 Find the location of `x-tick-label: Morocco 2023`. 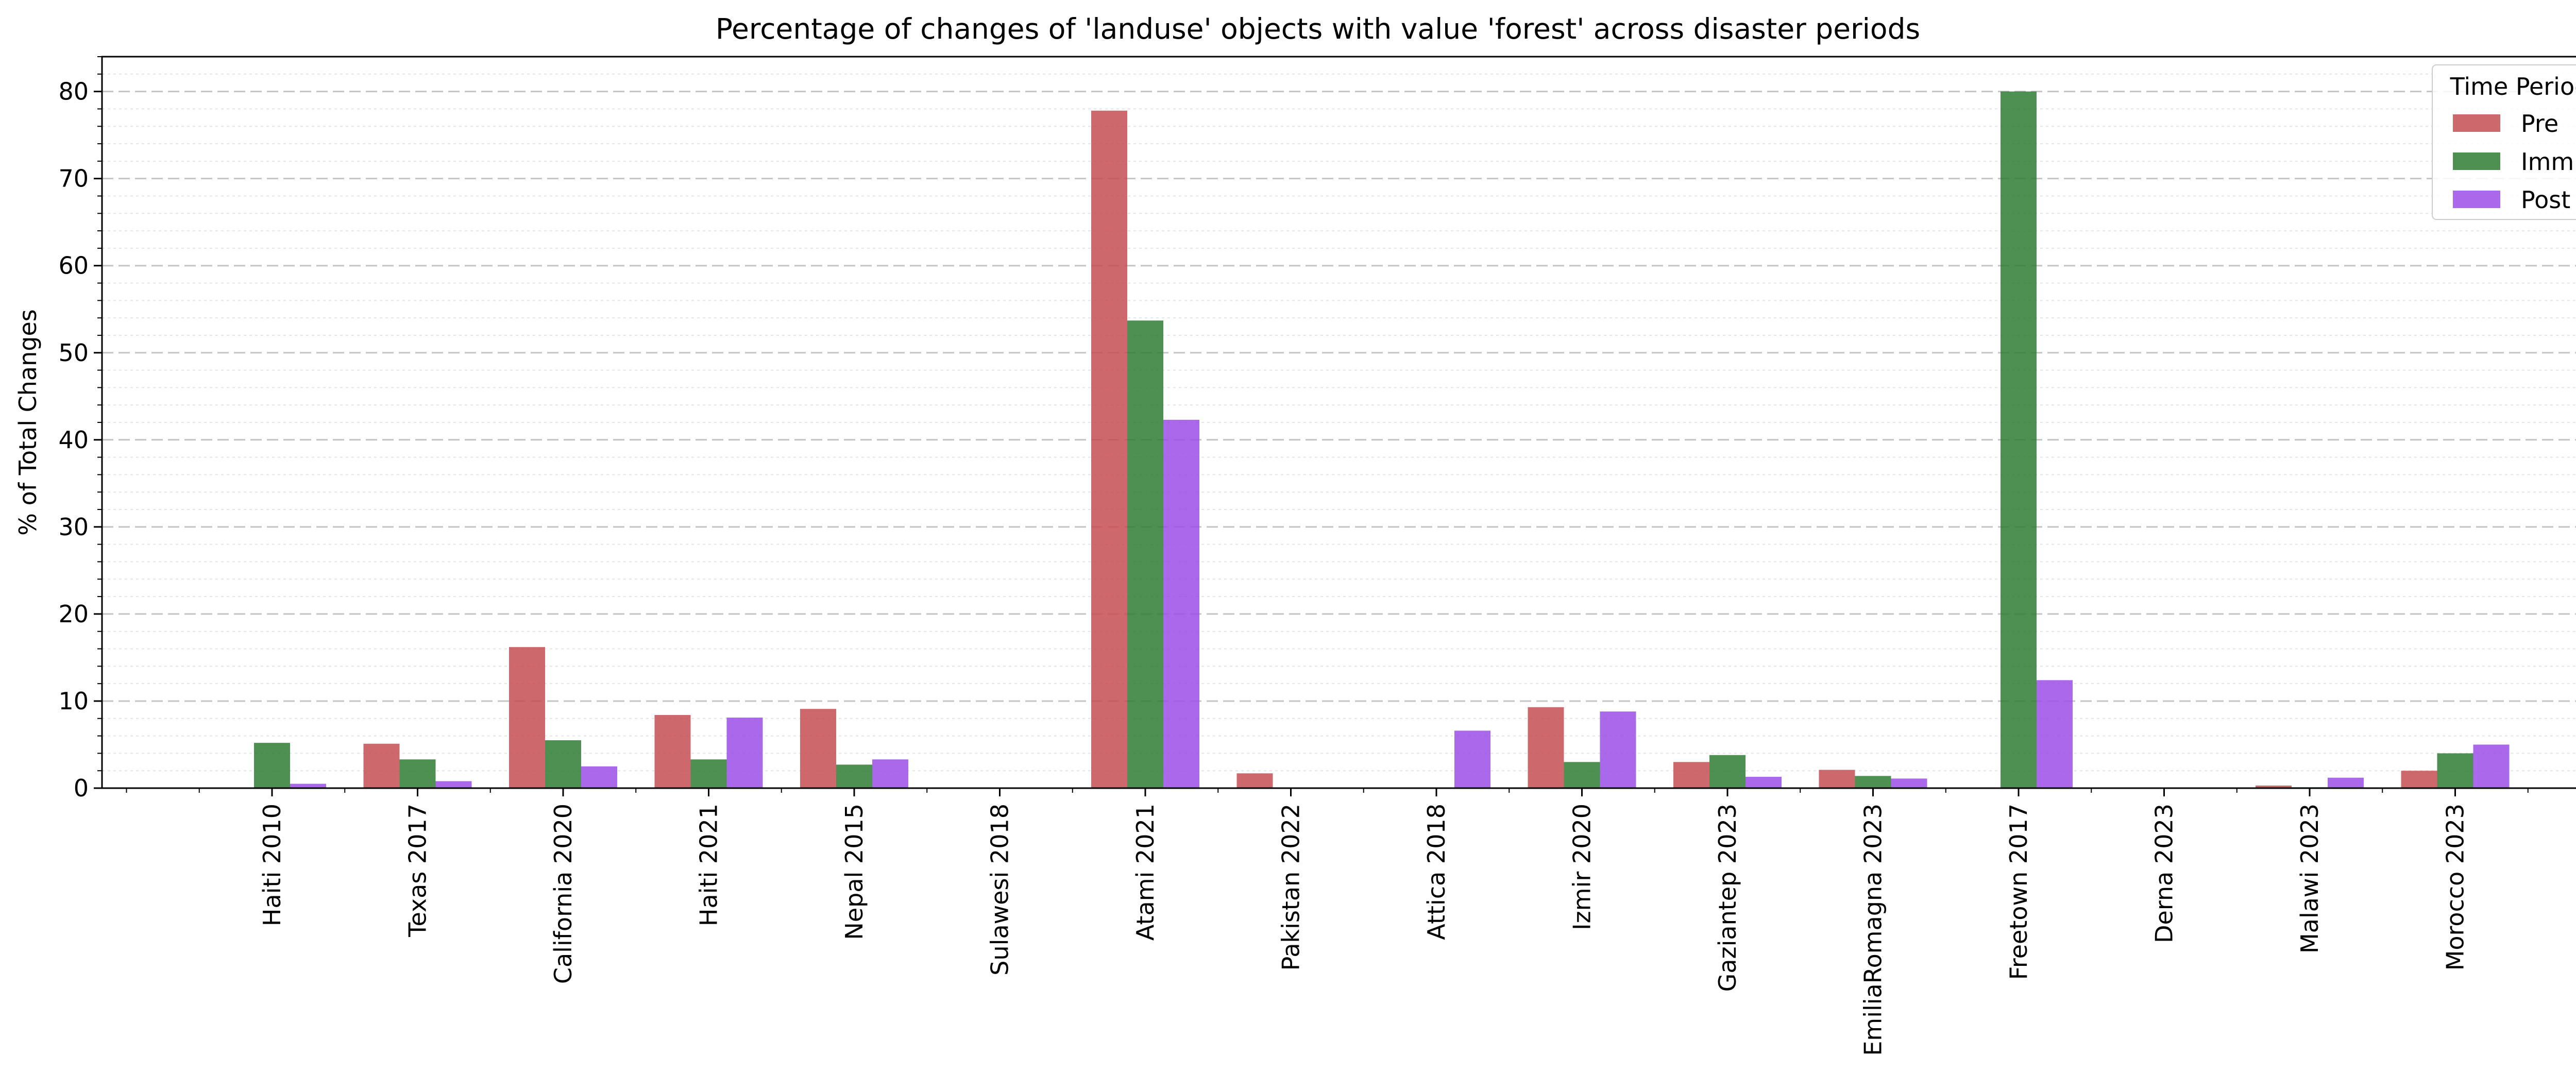

x-tick-label: Morocco 2023 is located at coordinates (2455, 887).